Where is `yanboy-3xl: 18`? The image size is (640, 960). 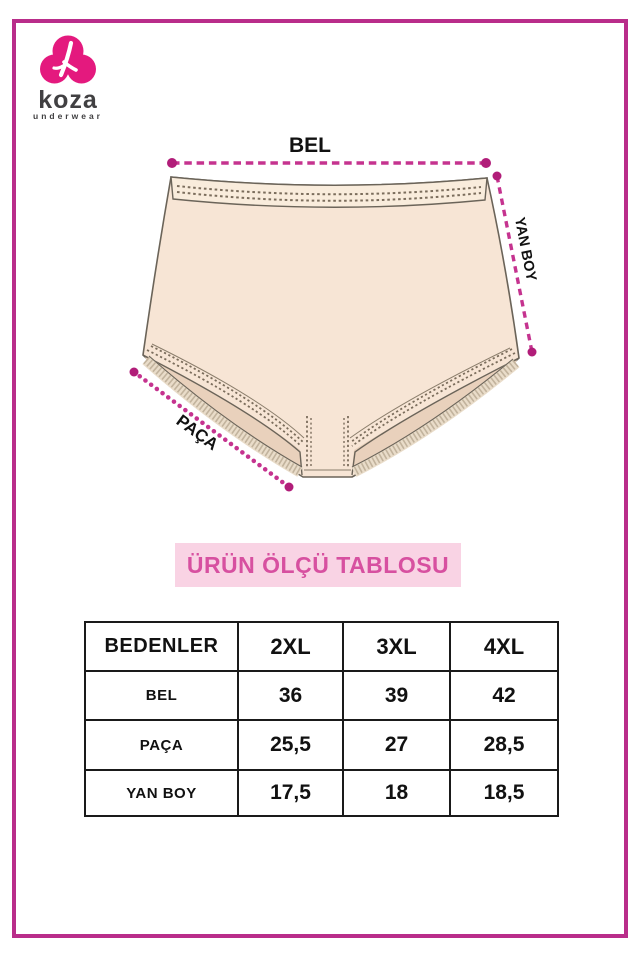
yanboy-3xl: 18 is located at coordinates (396, 793).